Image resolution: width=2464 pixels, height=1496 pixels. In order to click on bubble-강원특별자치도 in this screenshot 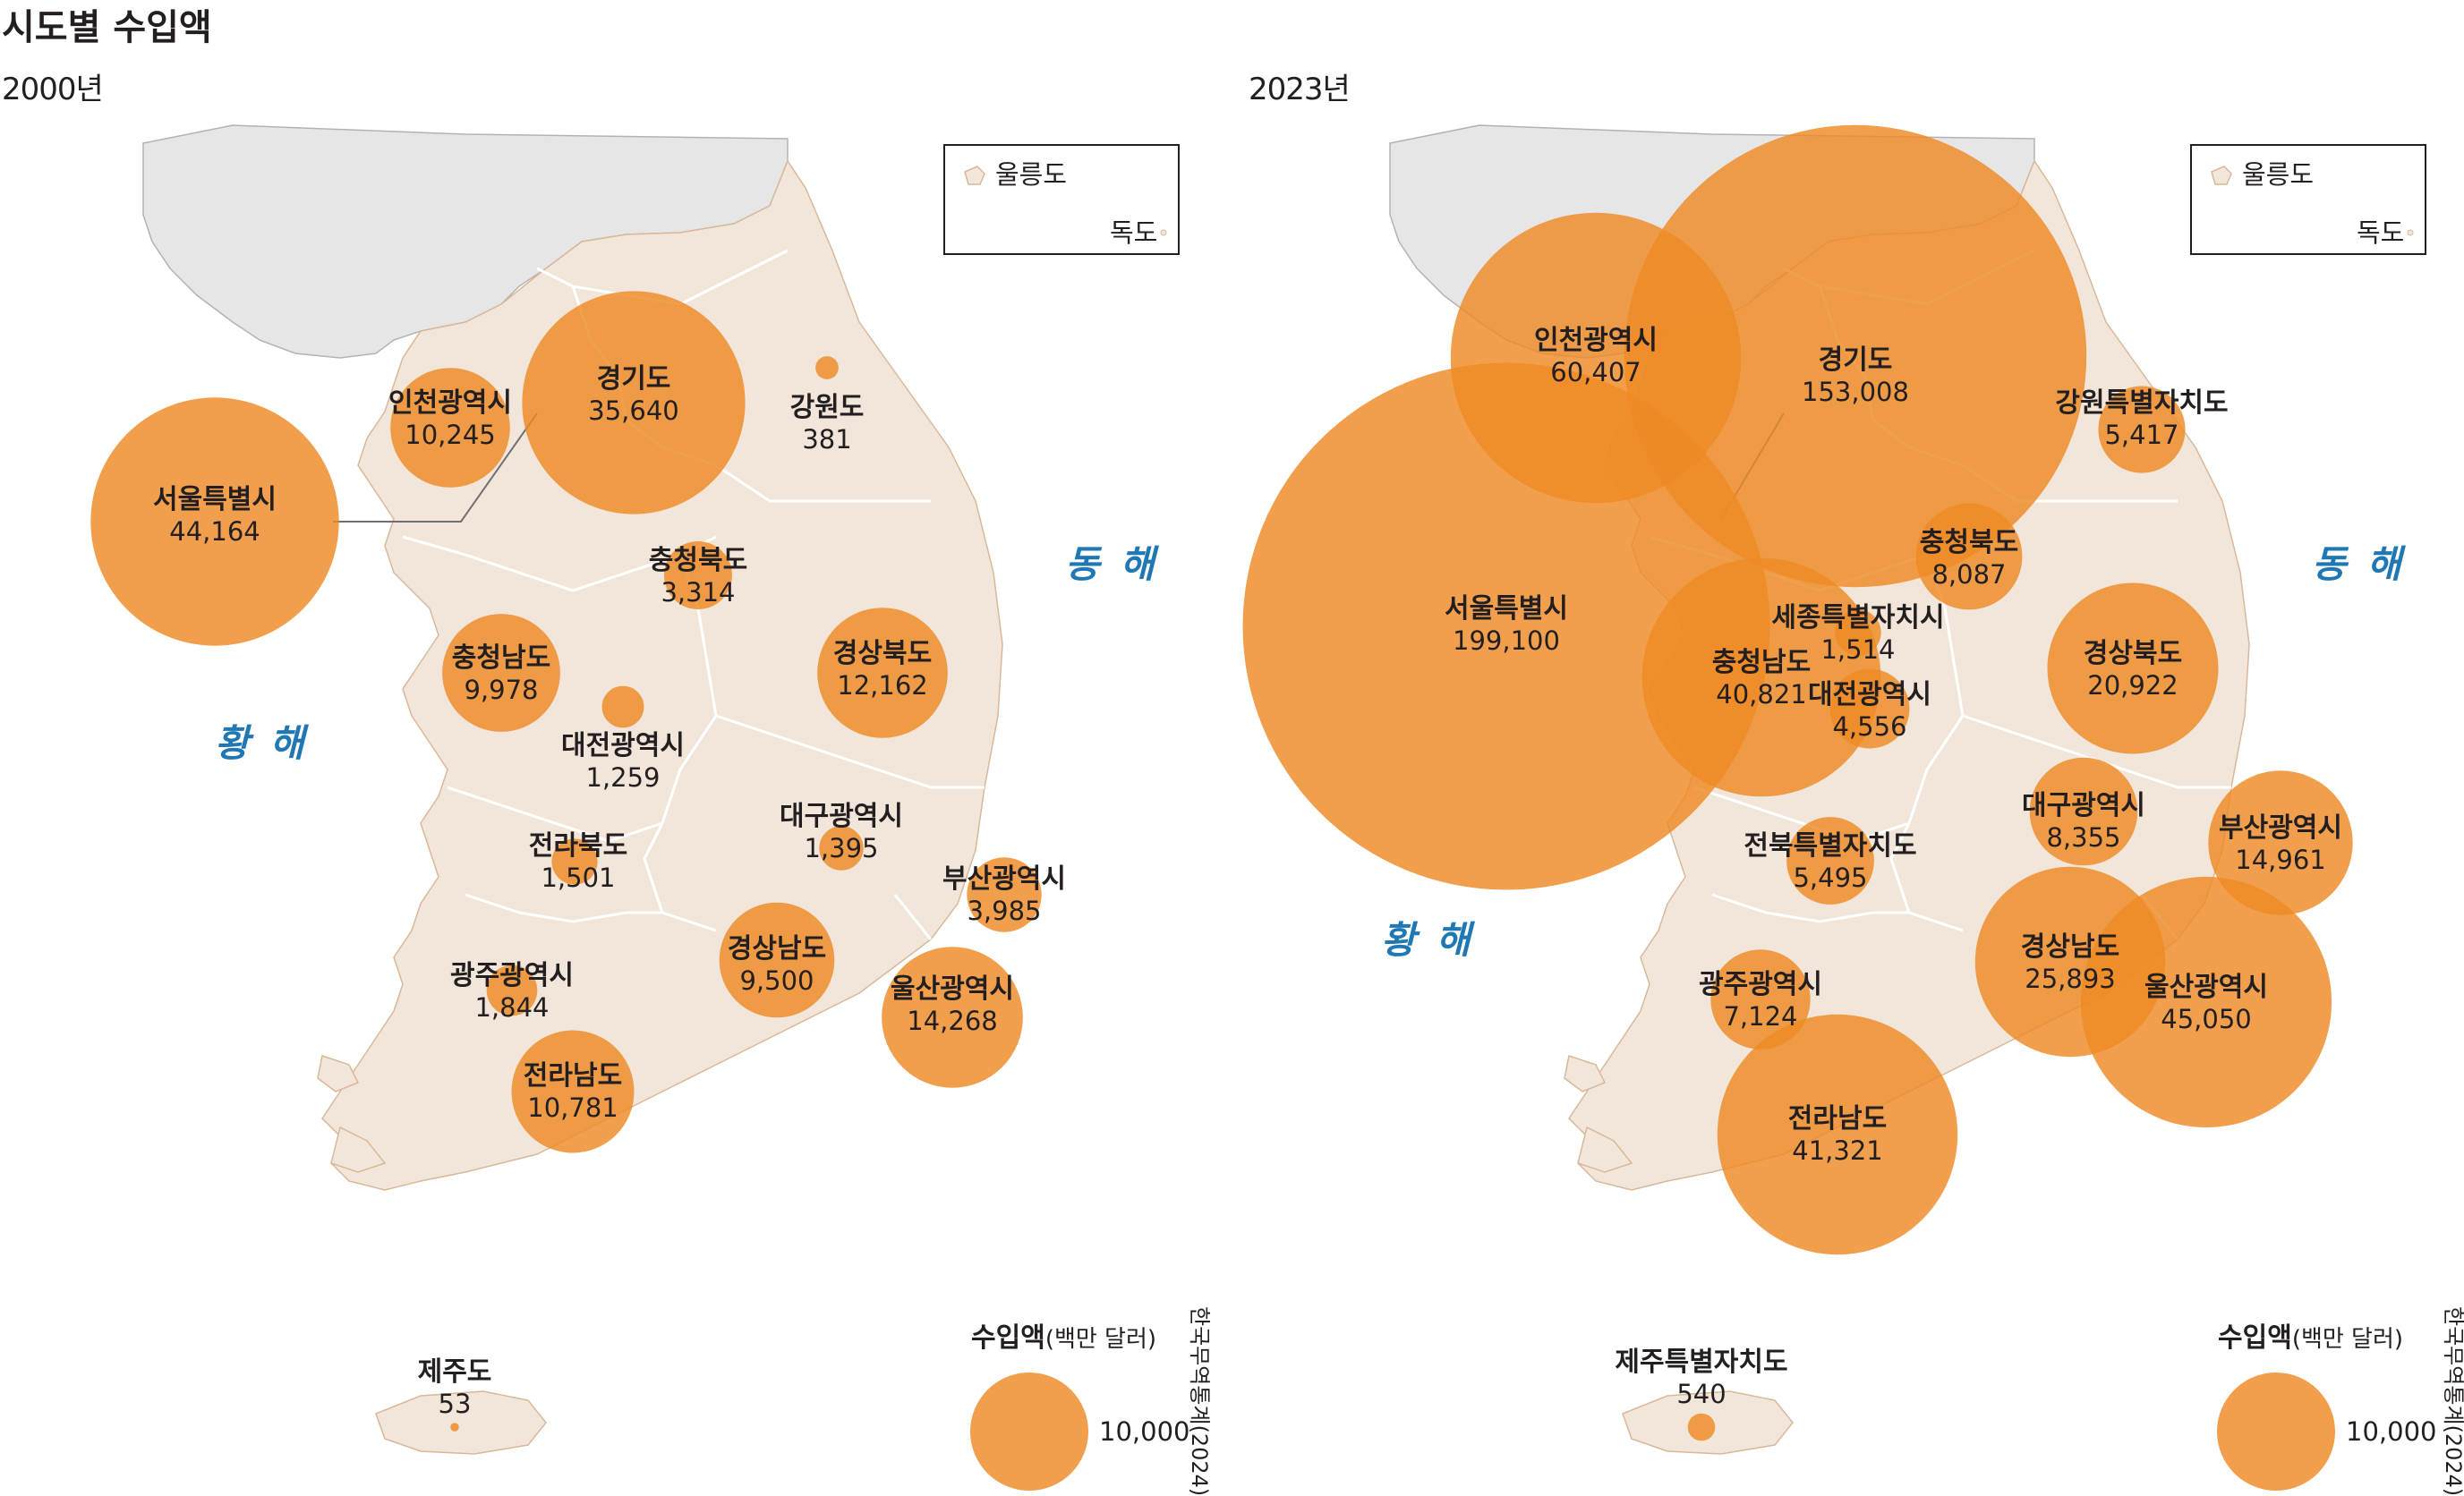, I will do `click(2142, 430)`.